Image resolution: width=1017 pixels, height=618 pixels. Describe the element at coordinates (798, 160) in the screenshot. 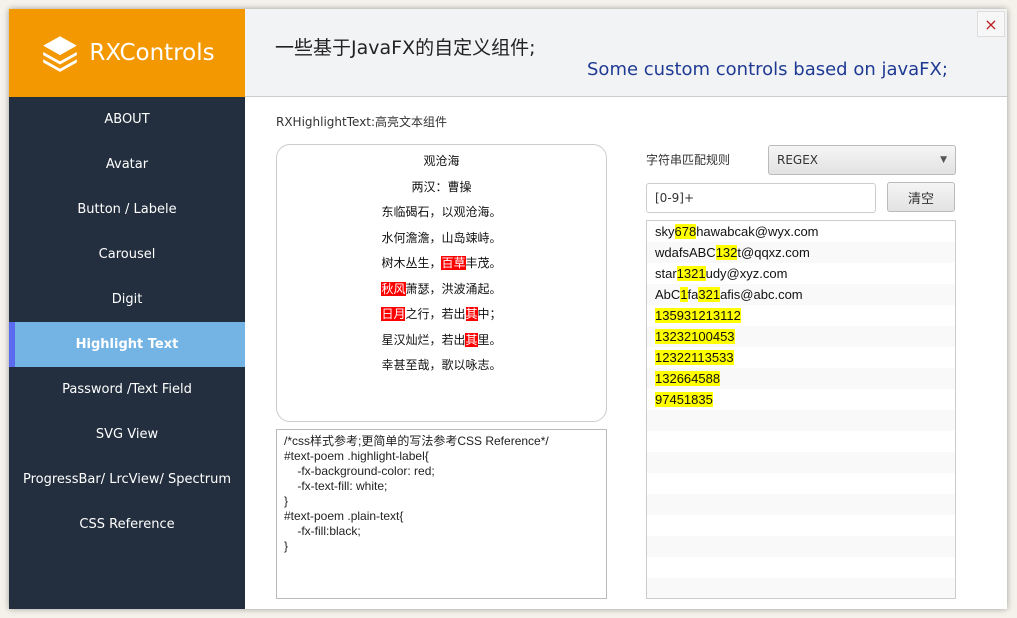

I see `match-rule-value: REGEX` at that location.